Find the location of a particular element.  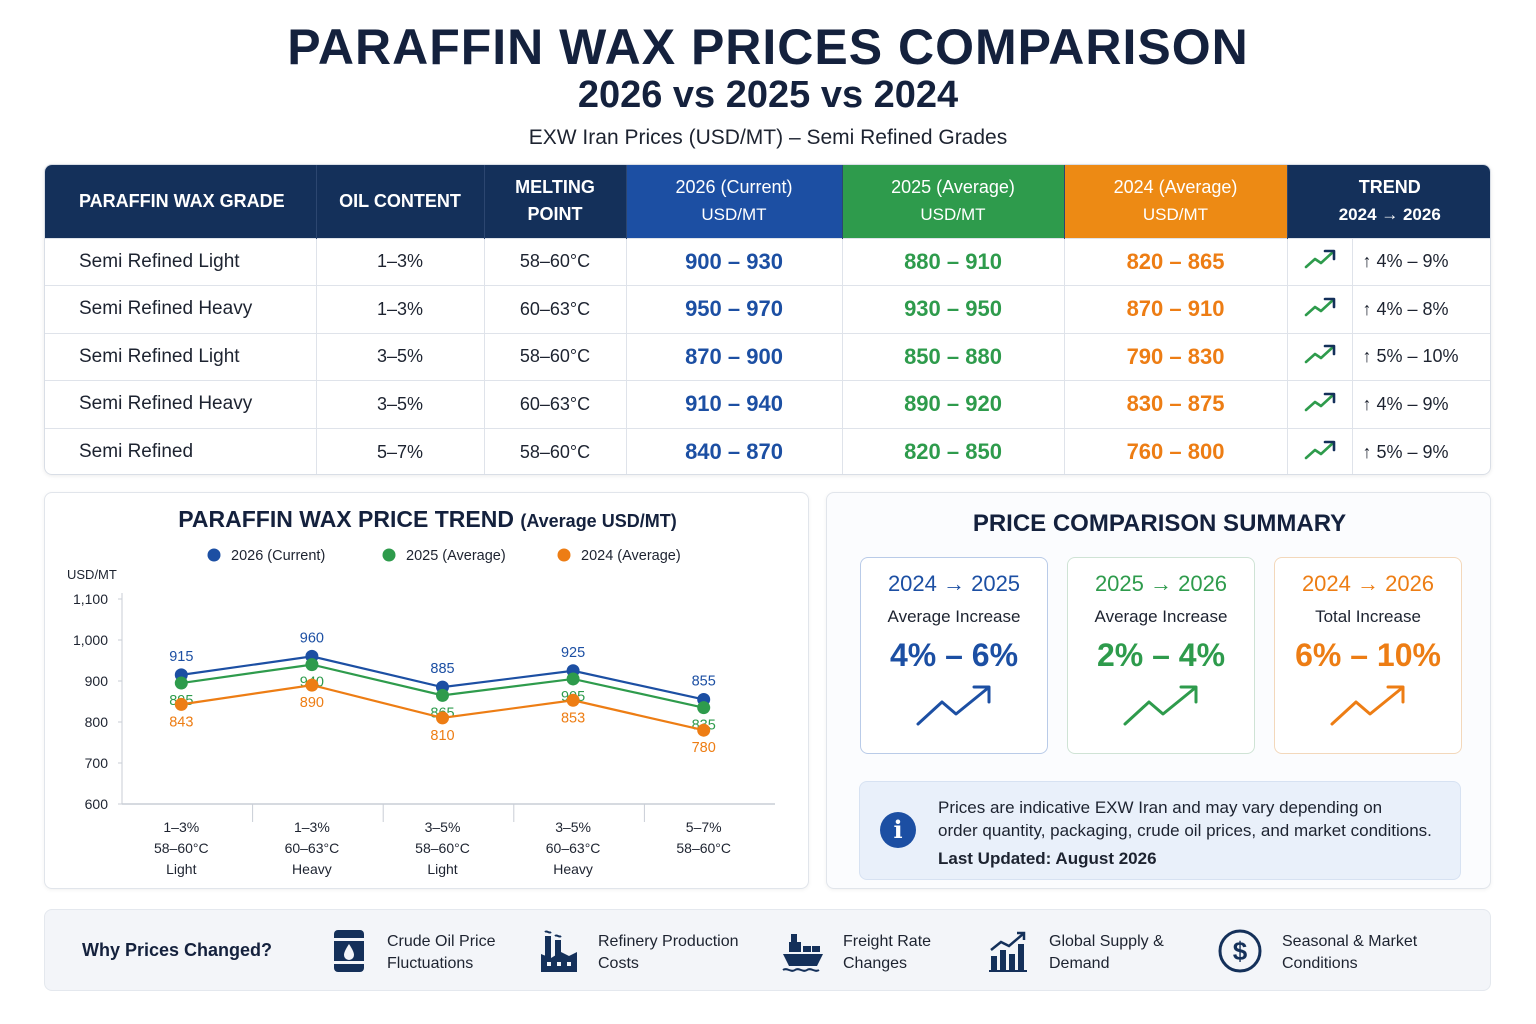

why-item-crude-oil: Crude Oil Price Fluctuations is located at coordinates (426, 951).